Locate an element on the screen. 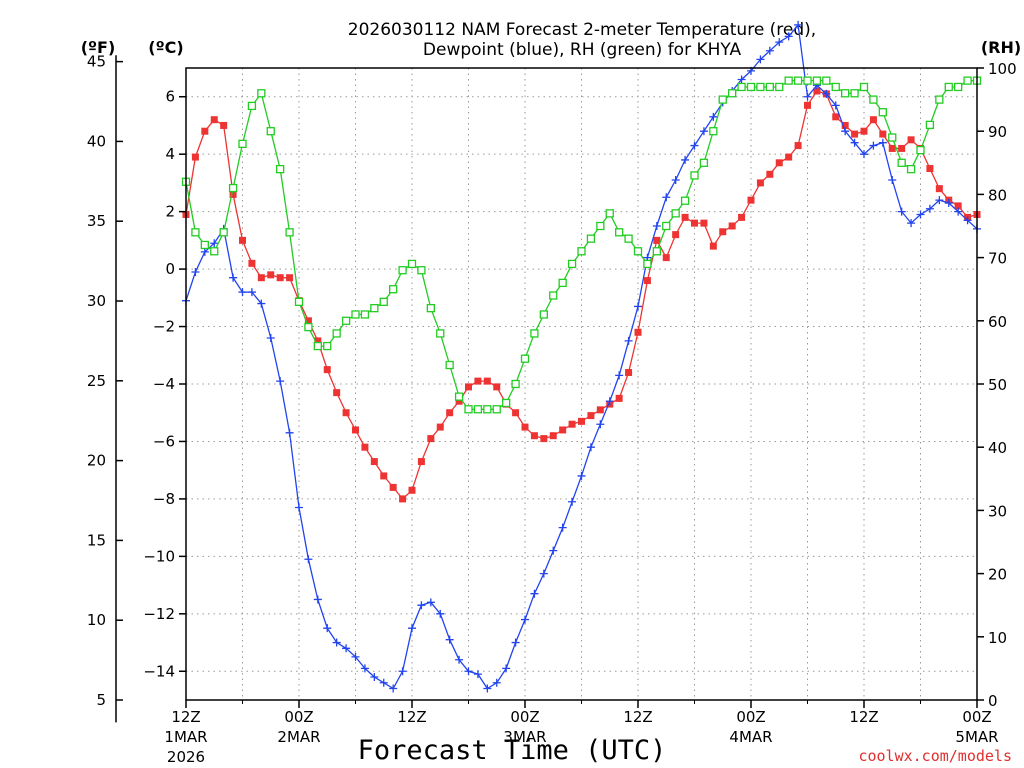 The image size is (1024, 768). x-tick-time: 12Z is located at coordinates (863, 717).